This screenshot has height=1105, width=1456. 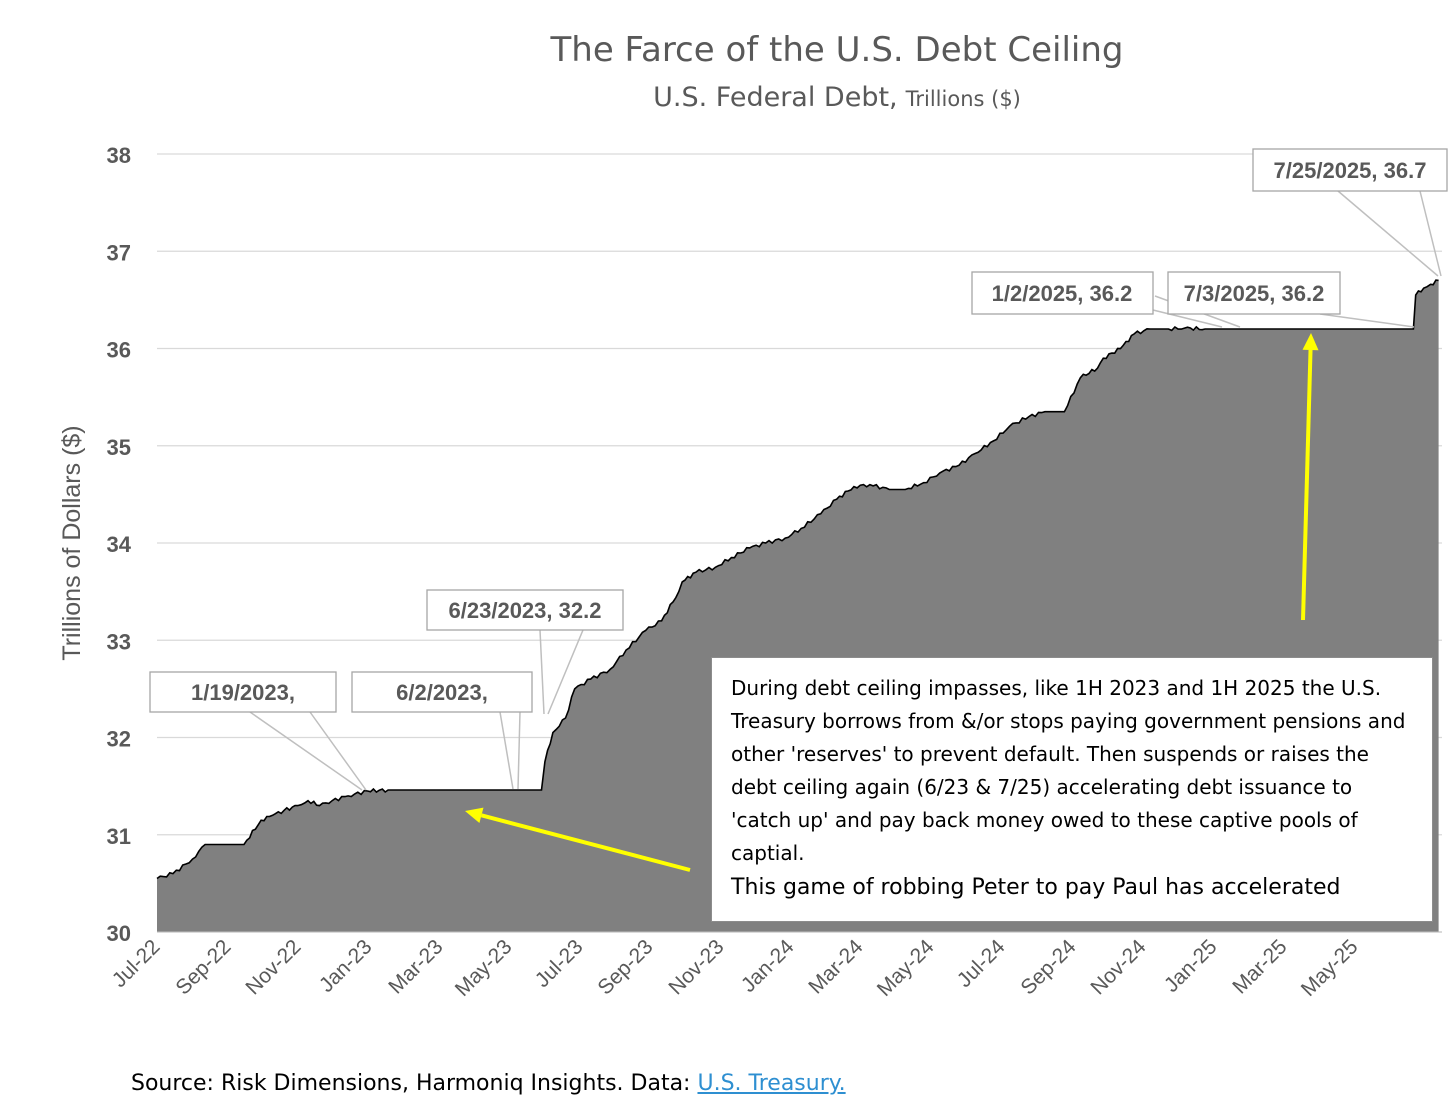 What do you see at coordinates (119, 252) in the screenshot?
I see `y-tick-label: 37` at bounding box center [119, 252].